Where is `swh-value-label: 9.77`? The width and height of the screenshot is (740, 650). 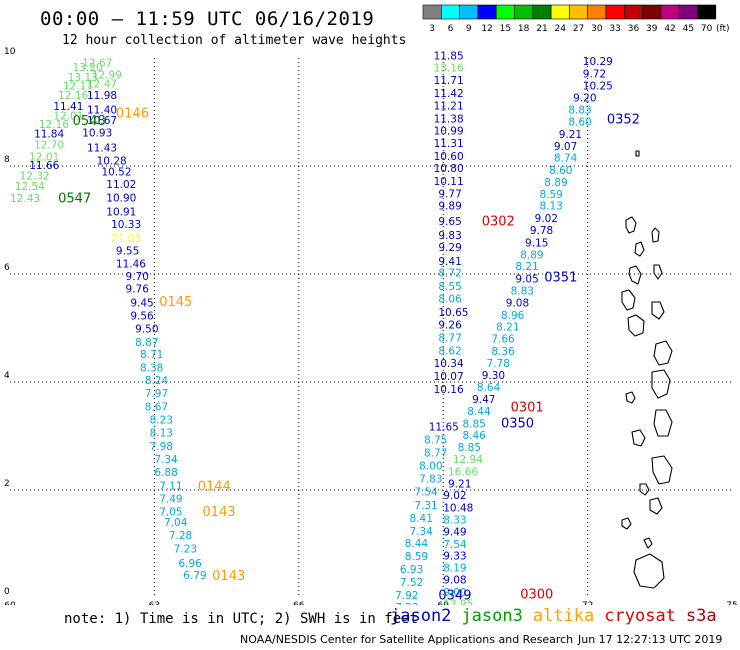 swh-value-label: 9.77 is located at coordinates (449, 194).